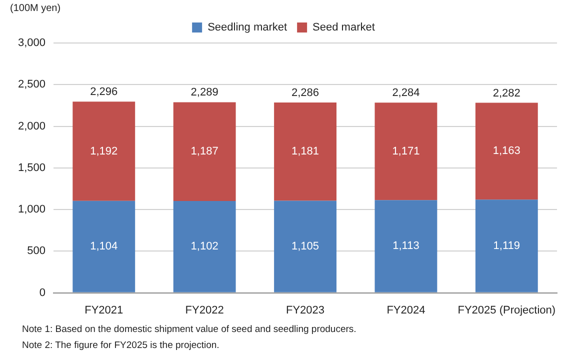 The width and height of the screenshot is (577, 361). What do you see at coordinates (36, 251) in the screenshot?
I see `y-tick-label: 500` at bounding box center [36, 251].